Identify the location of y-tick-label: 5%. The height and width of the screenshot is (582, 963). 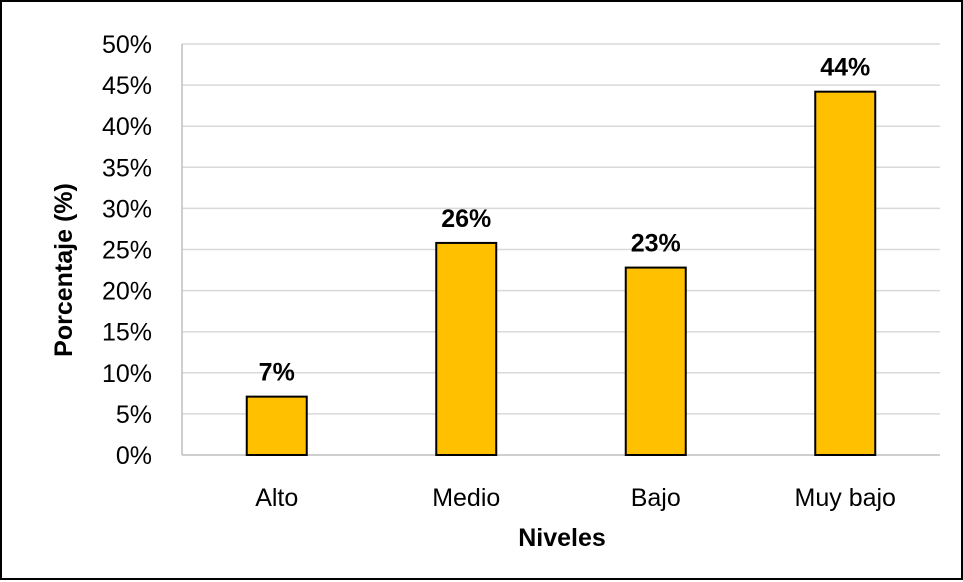
(134, 415).